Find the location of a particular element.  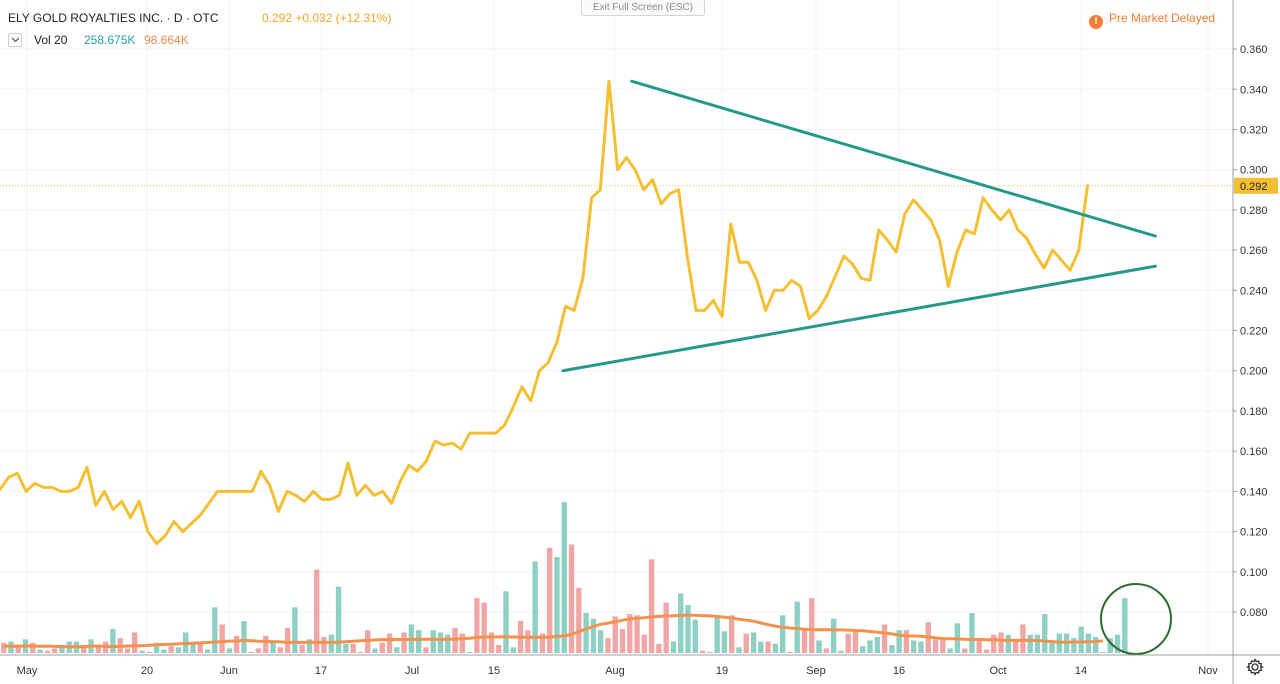

collapse-legend-toggle is located at coordinates (15, 40).